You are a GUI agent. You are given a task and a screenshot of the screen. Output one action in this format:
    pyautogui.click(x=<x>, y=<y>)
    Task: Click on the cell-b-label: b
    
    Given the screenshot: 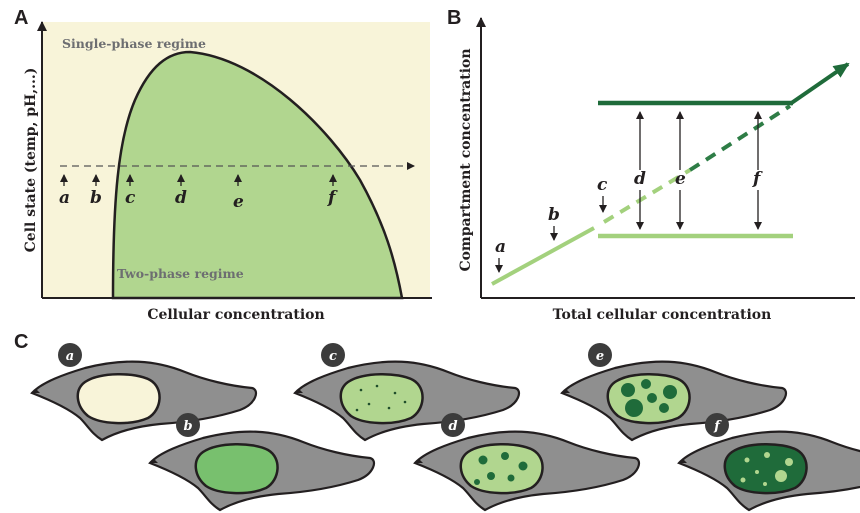 What is the action you would take?
    pyautogui.click(x=187, y=426)
    